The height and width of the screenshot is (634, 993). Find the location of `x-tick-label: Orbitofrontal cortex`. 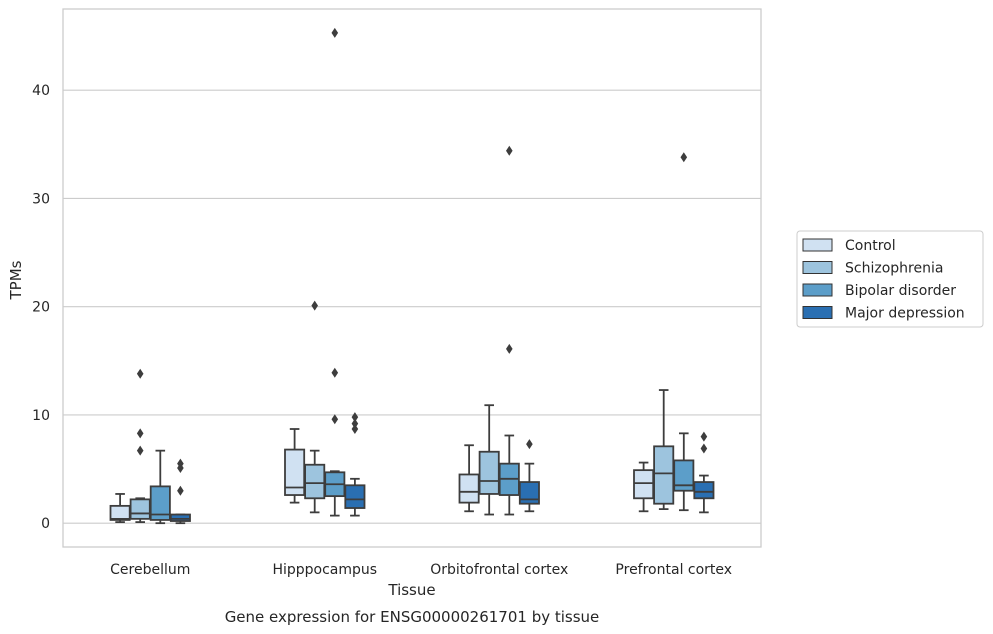

x-tick-label: Orbitofrontal cortex is located at coordinates (499, 570).